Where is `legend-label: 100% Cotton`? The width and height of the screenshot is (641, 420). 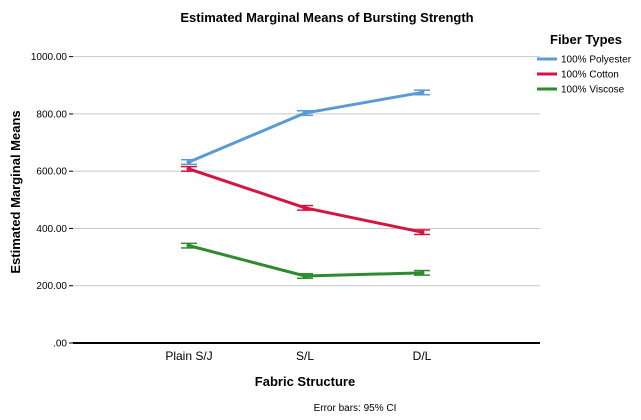
legend-label: 100% Cotton is located at coordinates (590, 75).